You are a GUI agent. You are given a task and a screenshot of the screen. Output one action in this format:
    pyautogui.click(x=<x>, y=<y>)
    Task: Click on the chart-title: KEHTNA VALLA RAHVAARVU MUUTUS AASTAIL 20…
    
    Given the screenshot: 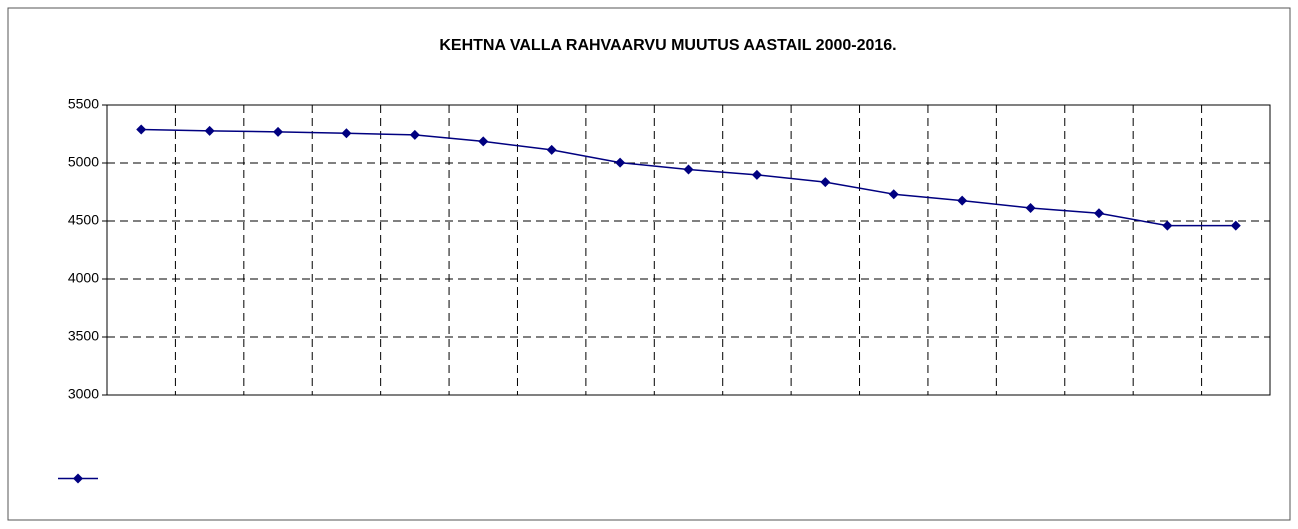 What is the action you would take?
    pyautogui.click(x=667, y=45)
    